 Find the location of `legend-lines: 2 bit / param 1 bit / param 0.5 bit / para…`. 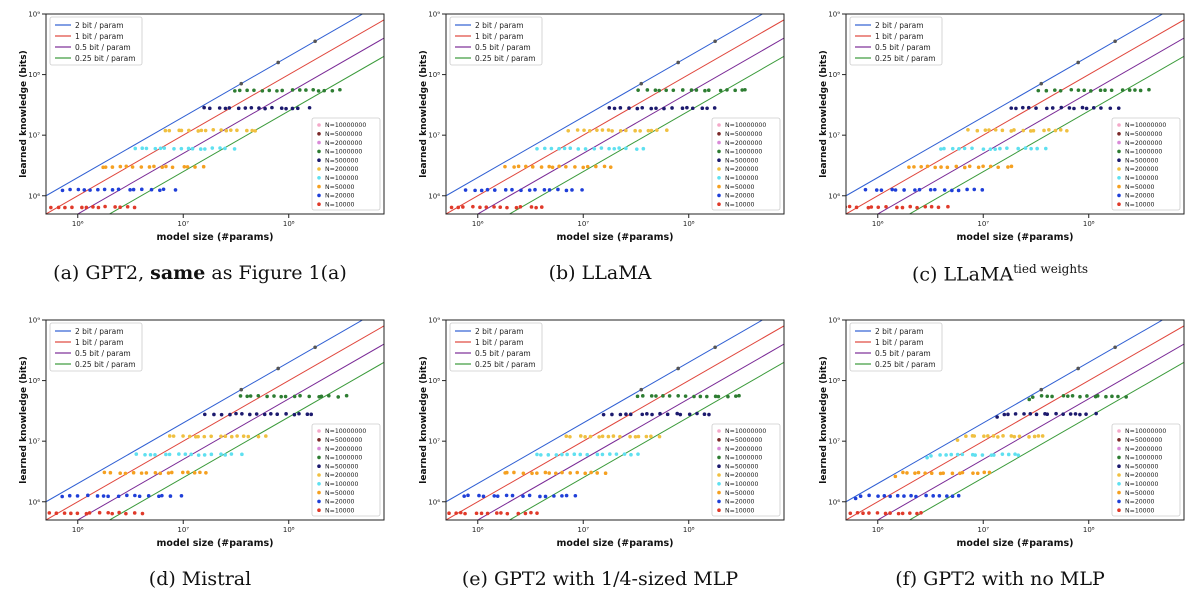

legend-lines: 2 bit / param 1 bit / param 0.5 bit / para… is located at coordinates (96, 41).